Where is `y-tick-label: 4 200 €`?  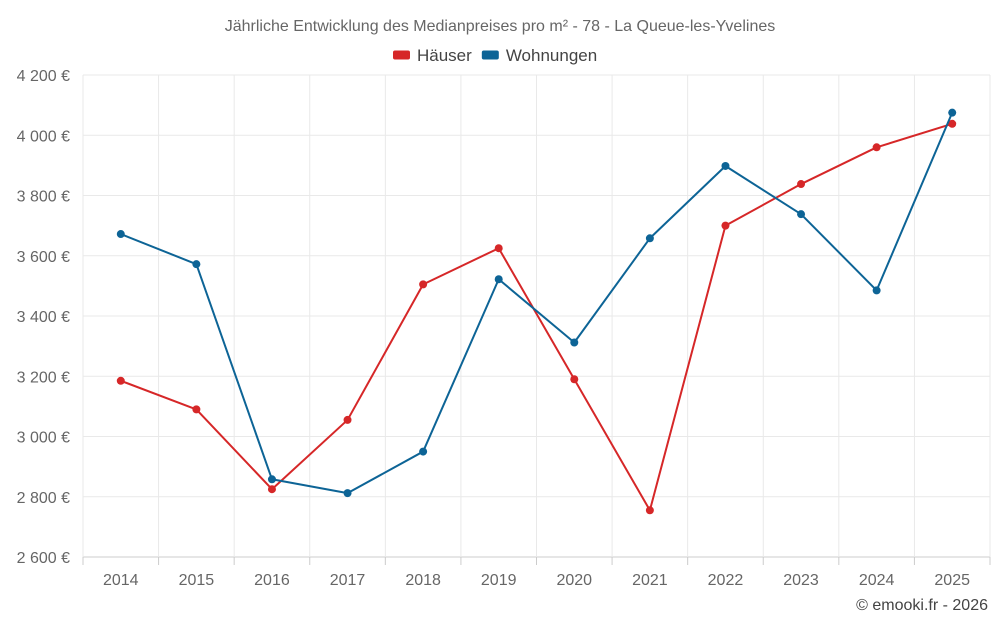
y-tick-label: 4 200 € is located at coordinates (43, 76).